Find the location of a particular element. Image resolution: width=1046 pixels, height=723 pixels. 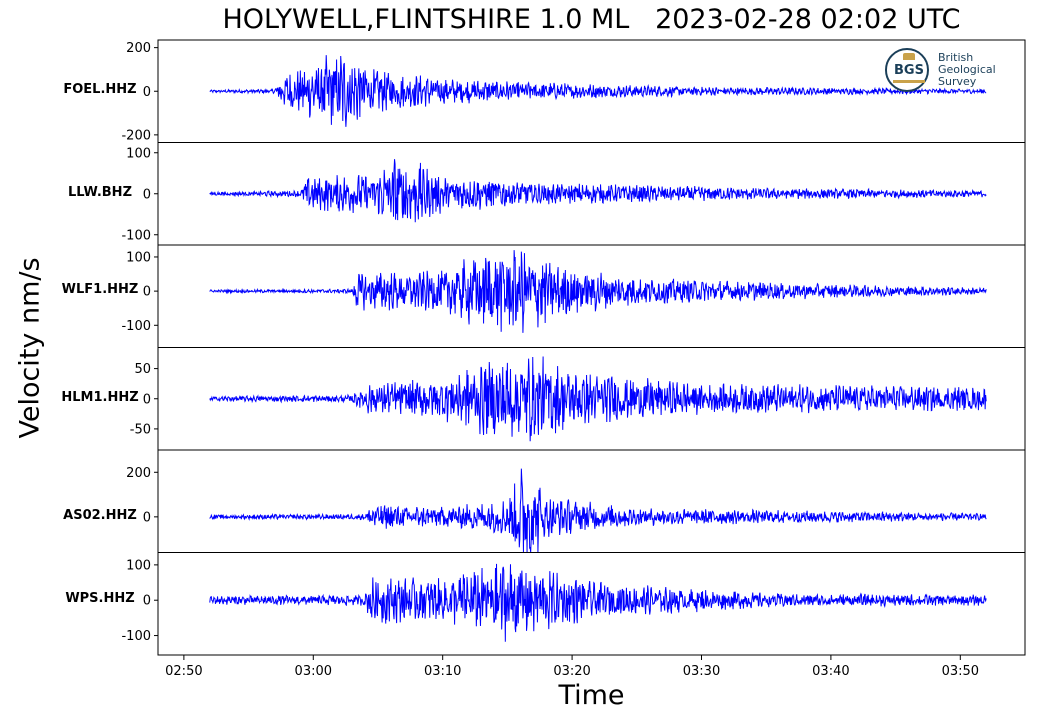

logo-word: Geological is located at coordinates (967, 69).